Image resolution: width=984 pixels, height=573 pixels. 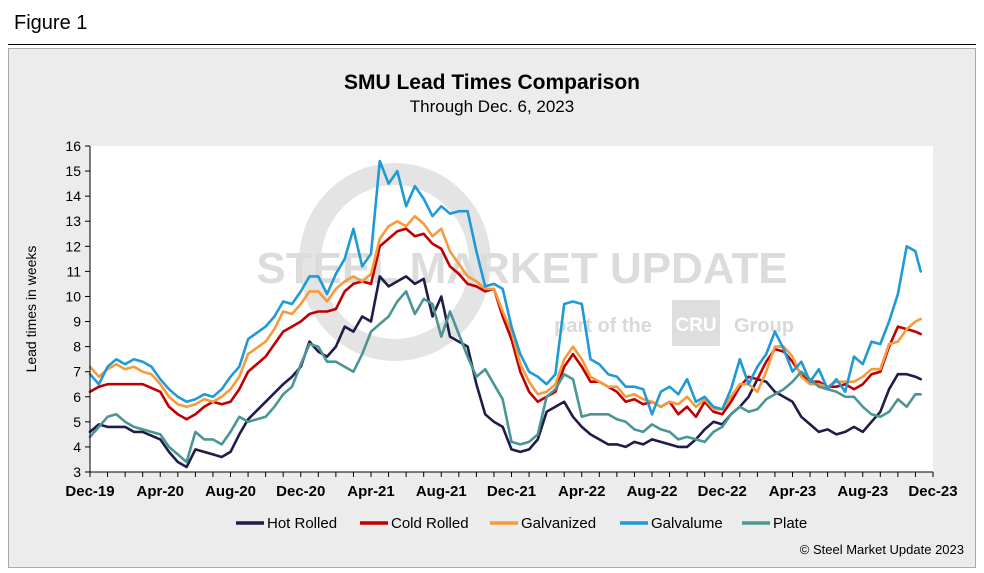 I want to click on x-tick-label: Aug-20, so click(x=230, y=491).